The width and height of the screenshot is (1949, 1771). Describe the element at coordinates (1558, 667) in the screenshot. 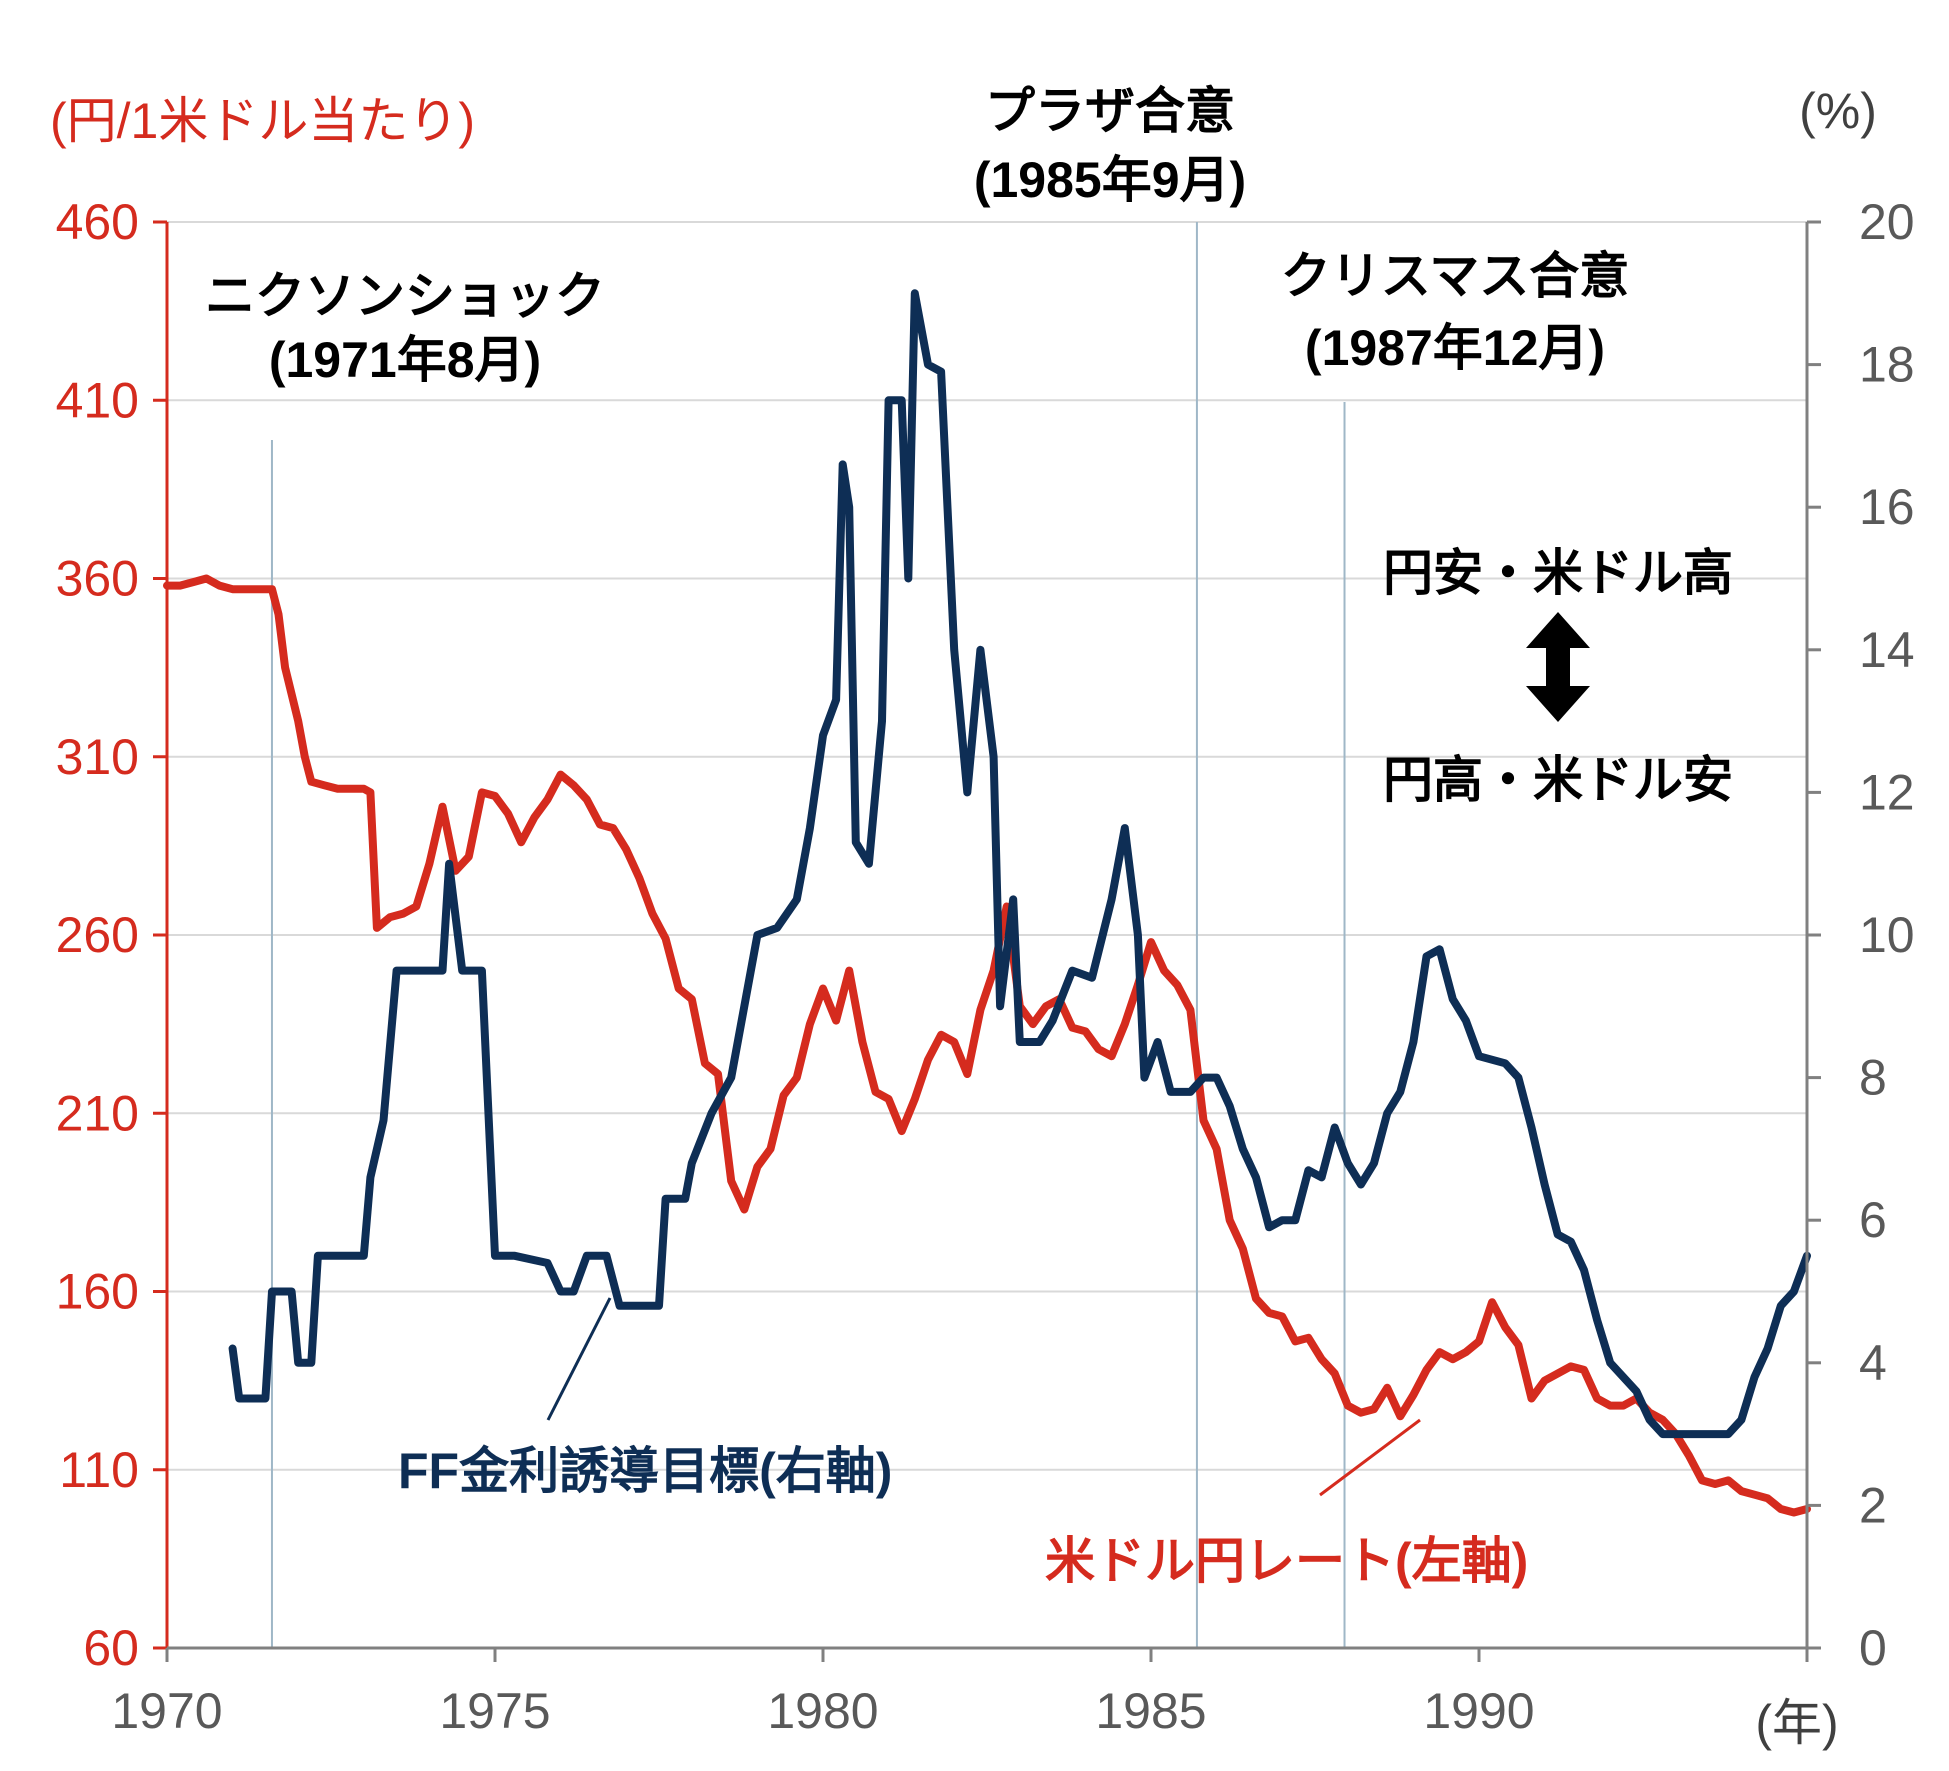

I see `double-arrow-icon` at that location.